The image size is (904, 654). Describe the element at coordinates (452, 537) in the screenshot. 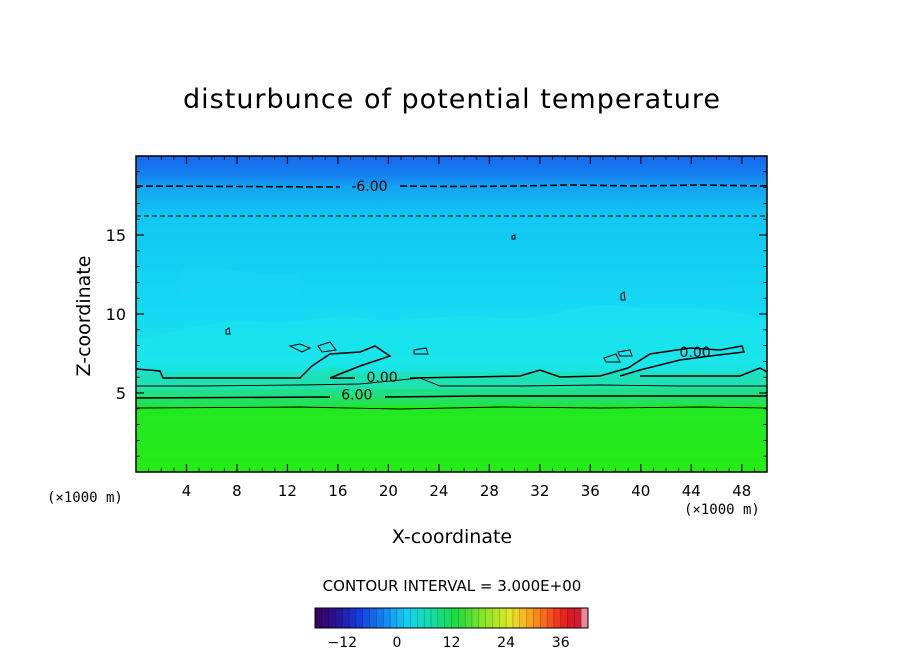

I see `x-axis-label: X-coordinate` at that location.